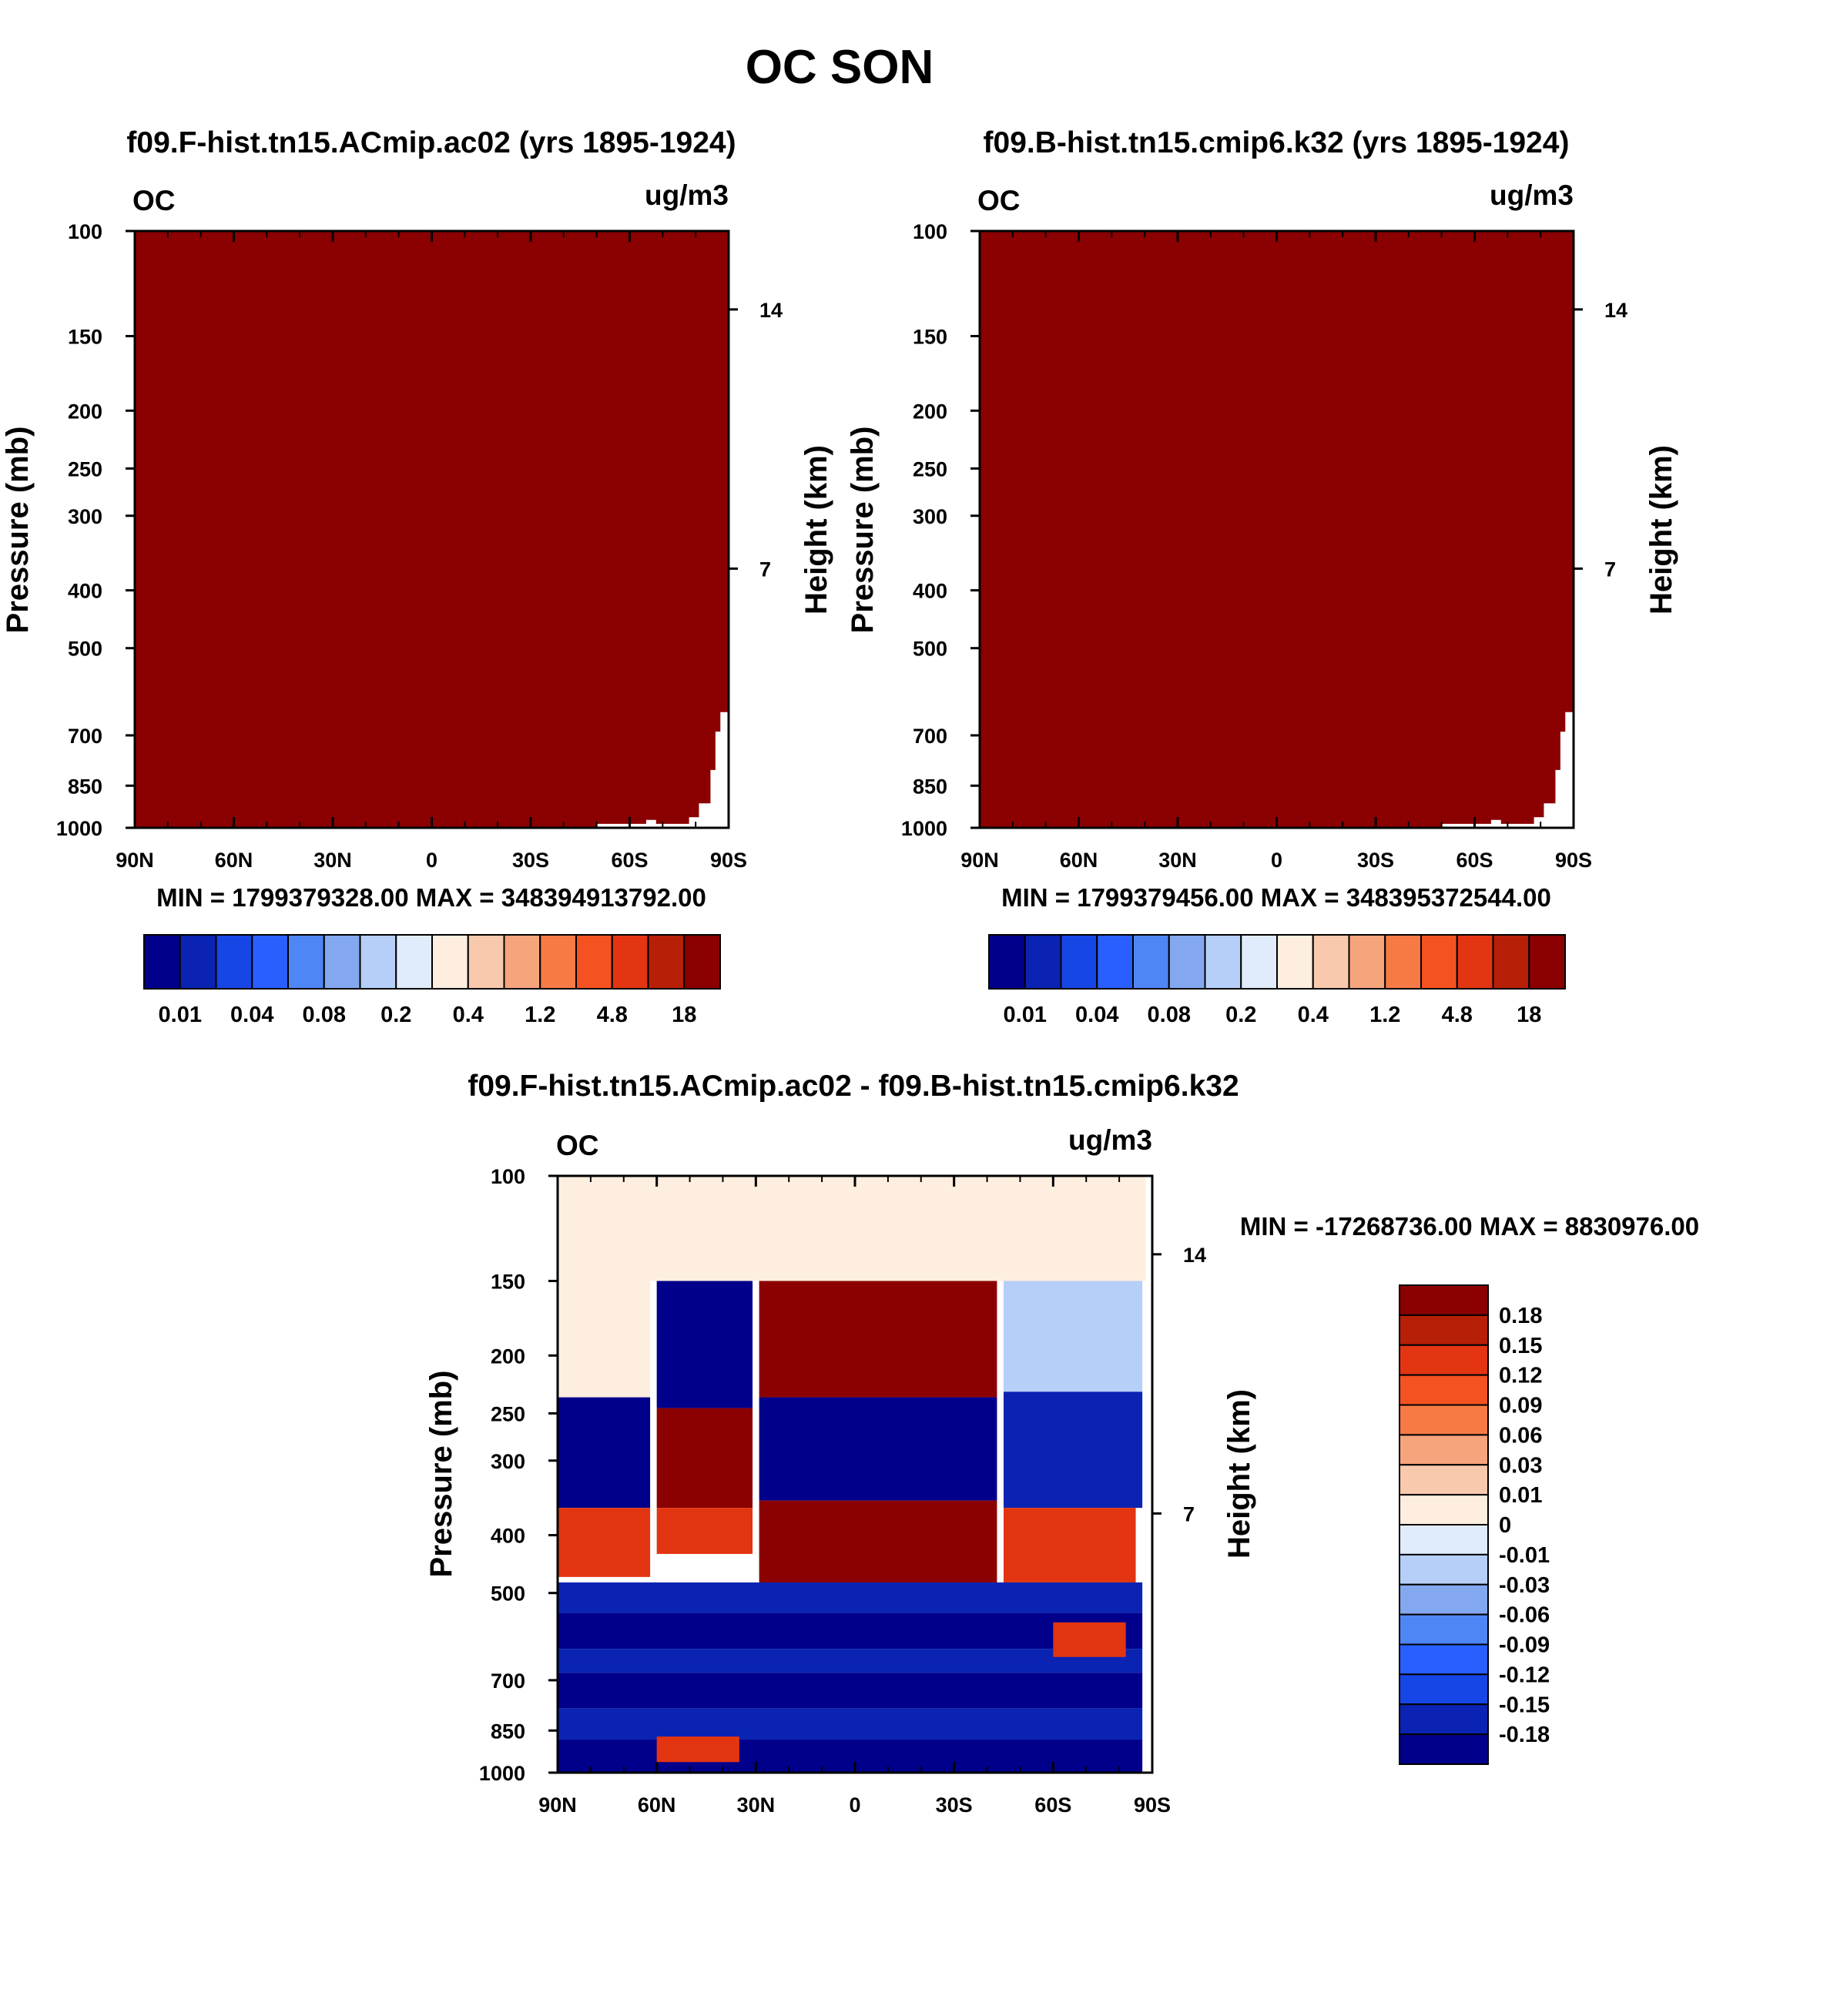 Image resolution: width=1847 pixels, height=2016 pixels. I want to click on chart-left-colorbar: 0.01 0.04 0.08 0.2 0.4 1.2 4.8 18, so click(432, 981).